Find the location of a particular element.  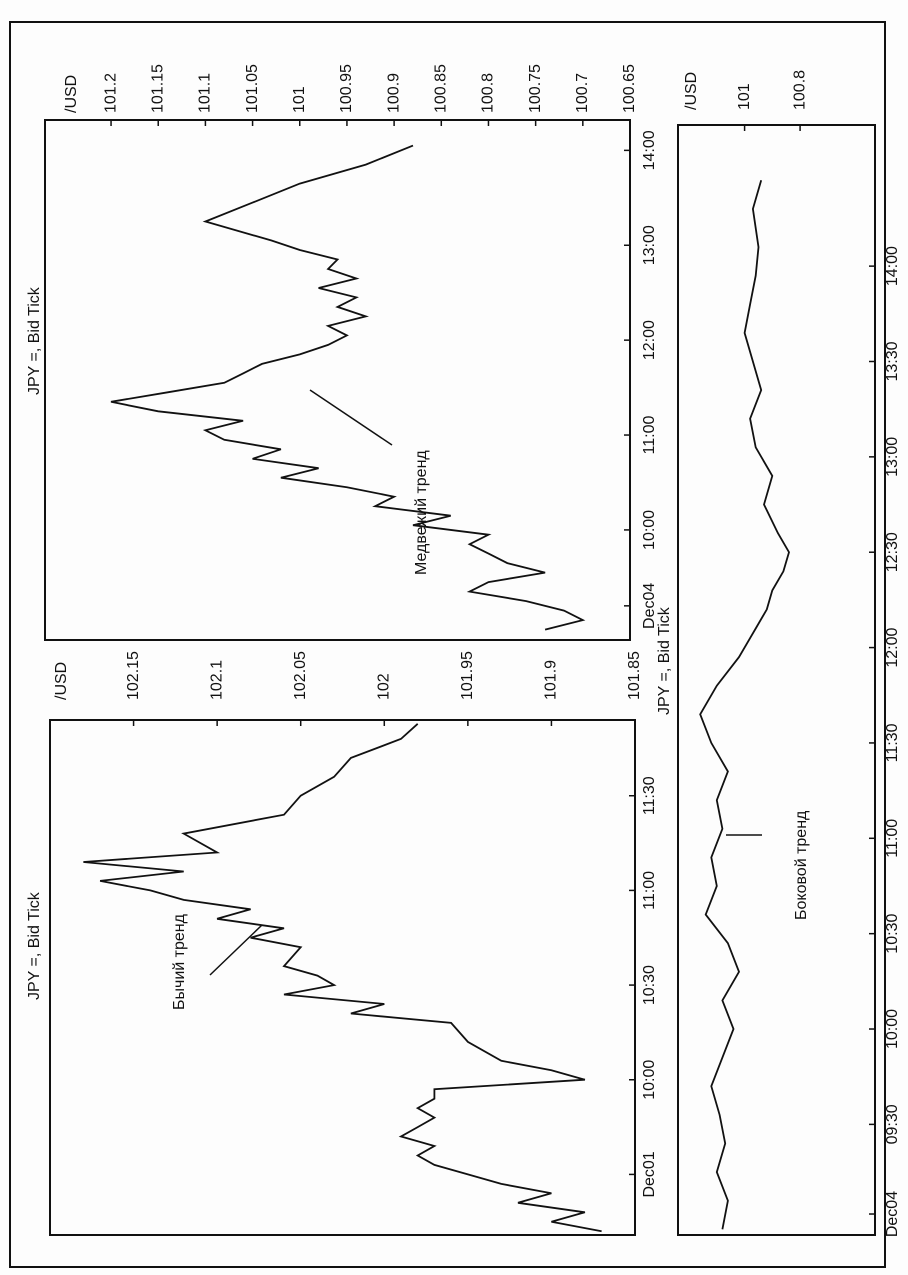

annotation: Боковой тренд is located at coordinates (801, 865).